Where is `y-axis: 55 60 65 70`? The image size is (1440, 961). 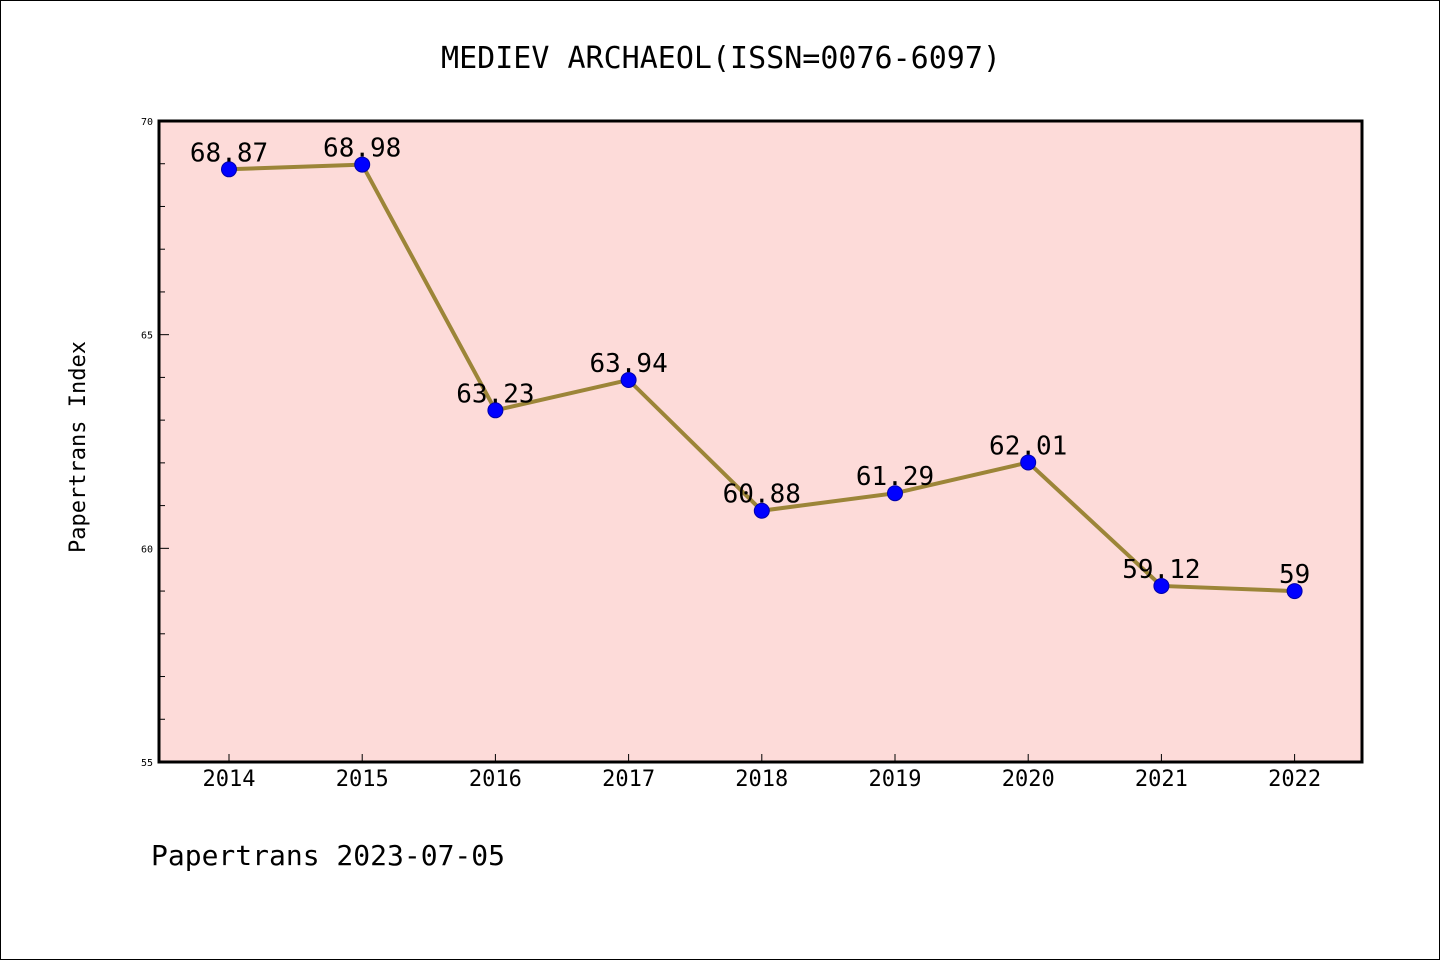
y-axis: 55 60 65 70 is located at coordinates (155, 443).